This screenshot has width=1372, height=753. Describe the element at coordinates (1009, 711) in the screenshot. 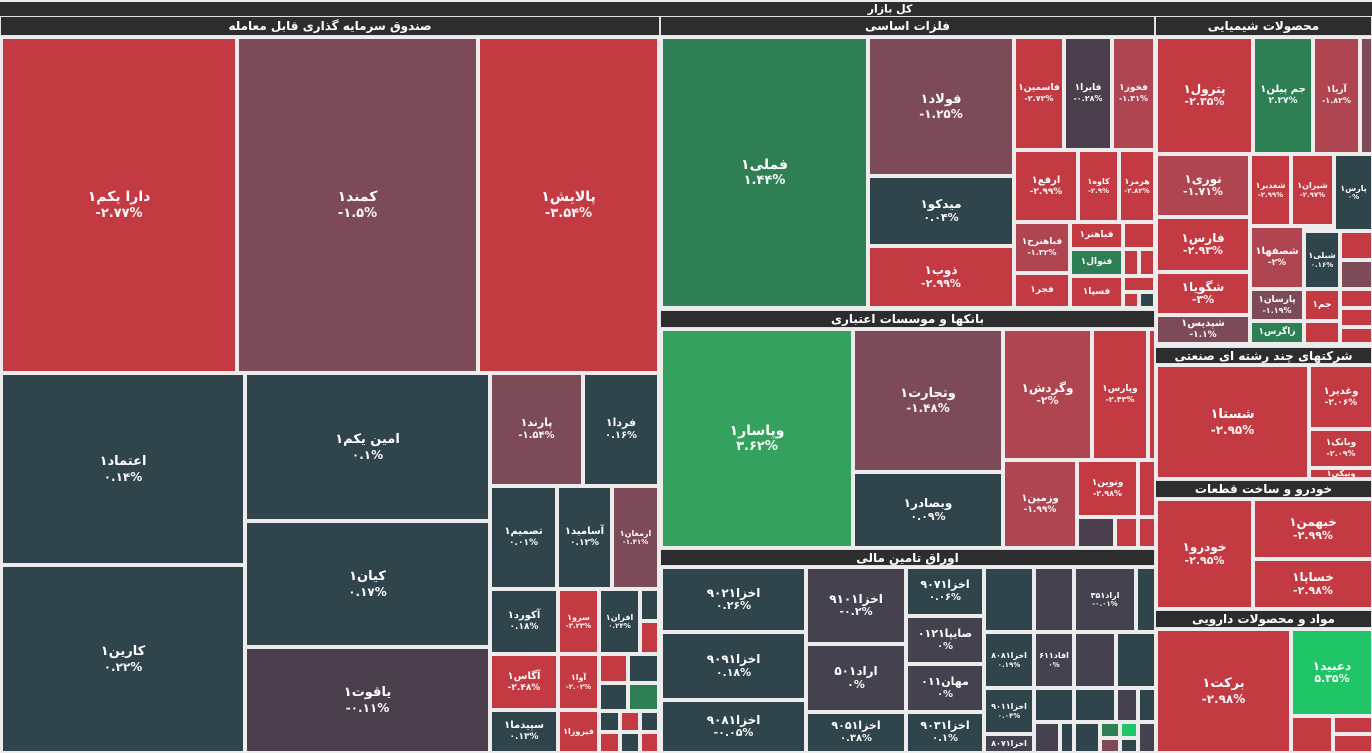

I see `tile-bonds-16: اخزا۹۰۱۱ ۰.۰۴%` at that location.